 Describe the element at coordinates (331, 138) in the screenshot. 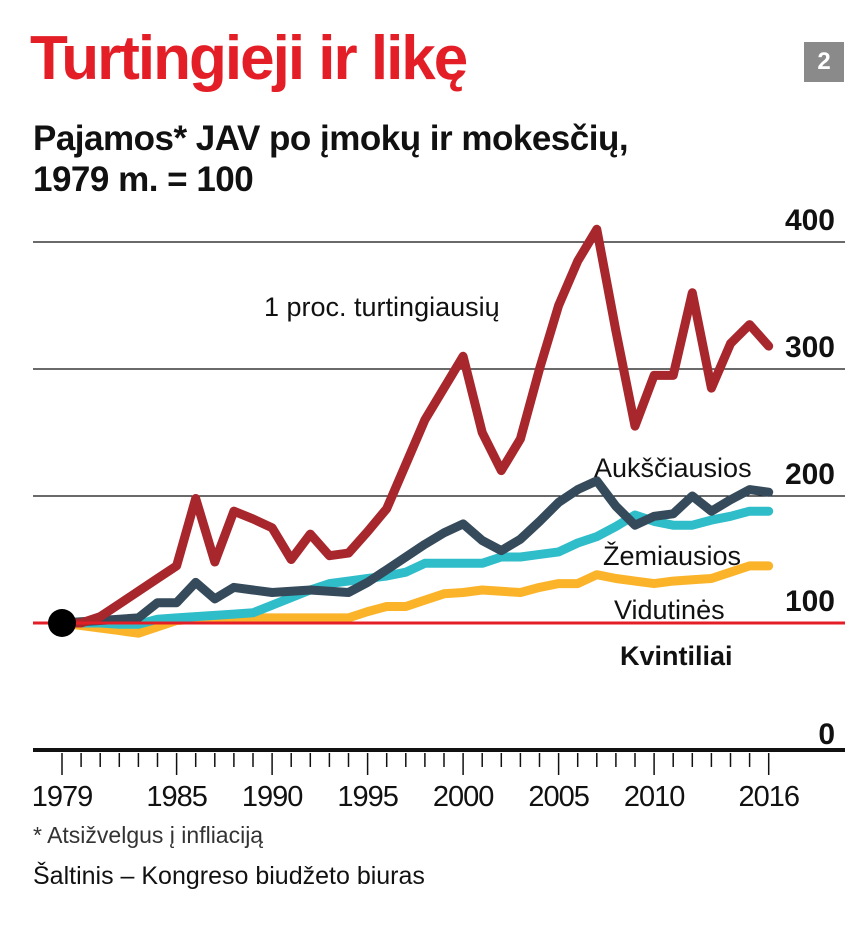

I see `subtitle-line-1: Pajamos* JAV po įmokų ir mokesčių,` at that location.